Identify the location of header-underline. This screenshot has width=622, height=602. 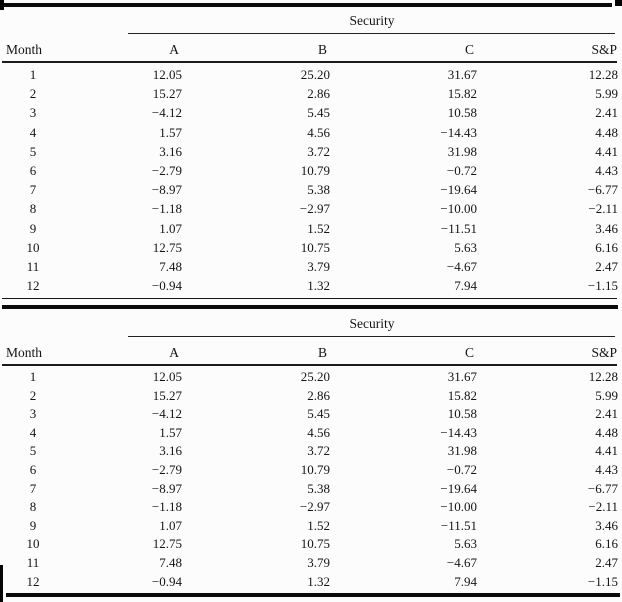
(309, 365).